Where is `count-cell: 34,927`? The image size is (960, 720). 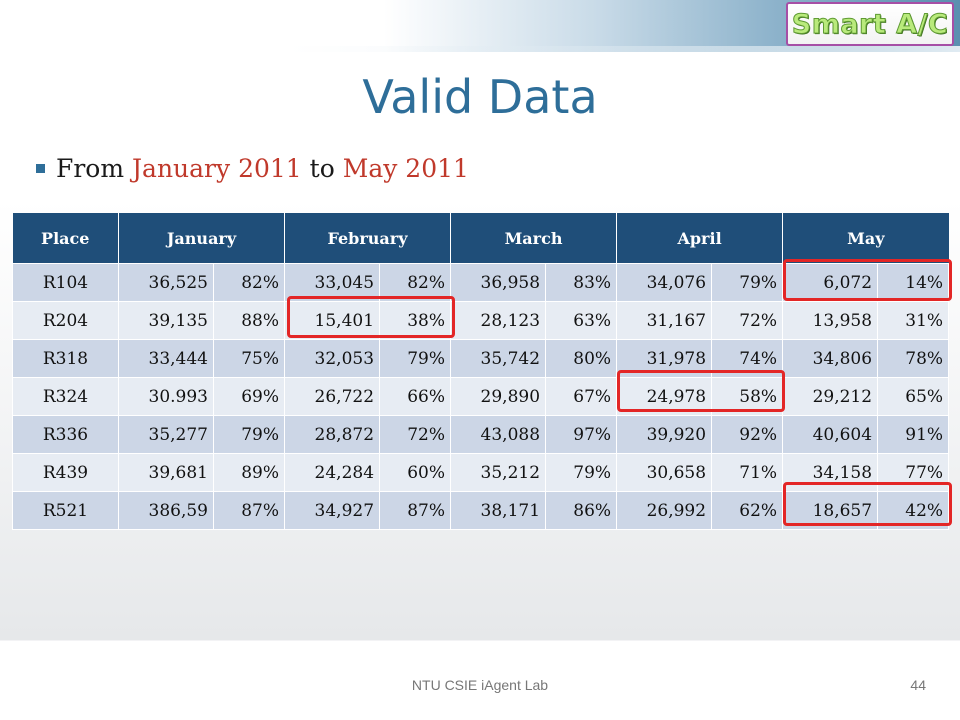
count-cell: 34,927 is located at coordinates (332, 510).